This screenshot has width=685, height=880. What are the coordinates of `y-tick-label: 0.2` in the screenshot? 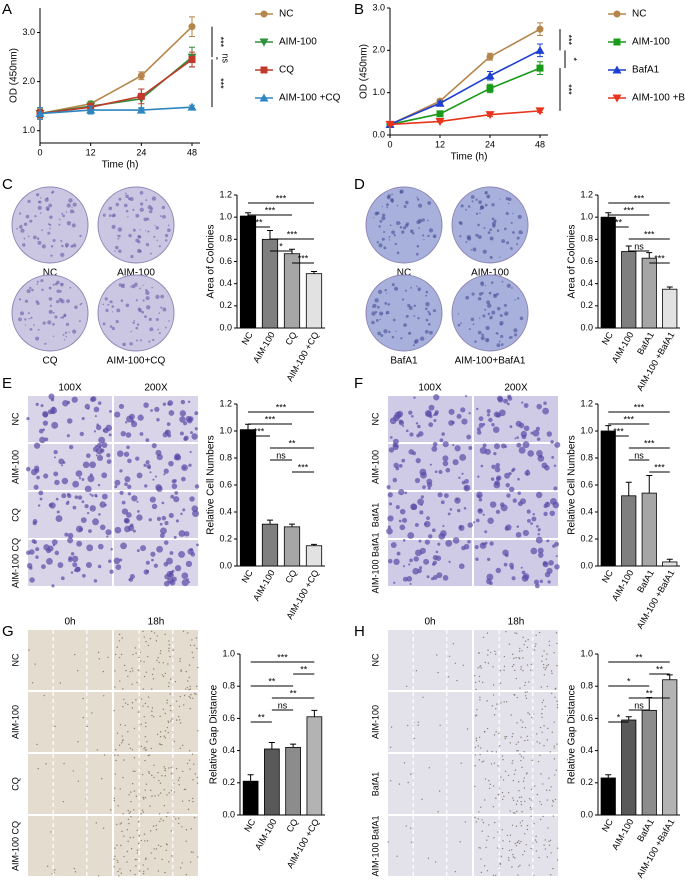 It's located at (586, 538).